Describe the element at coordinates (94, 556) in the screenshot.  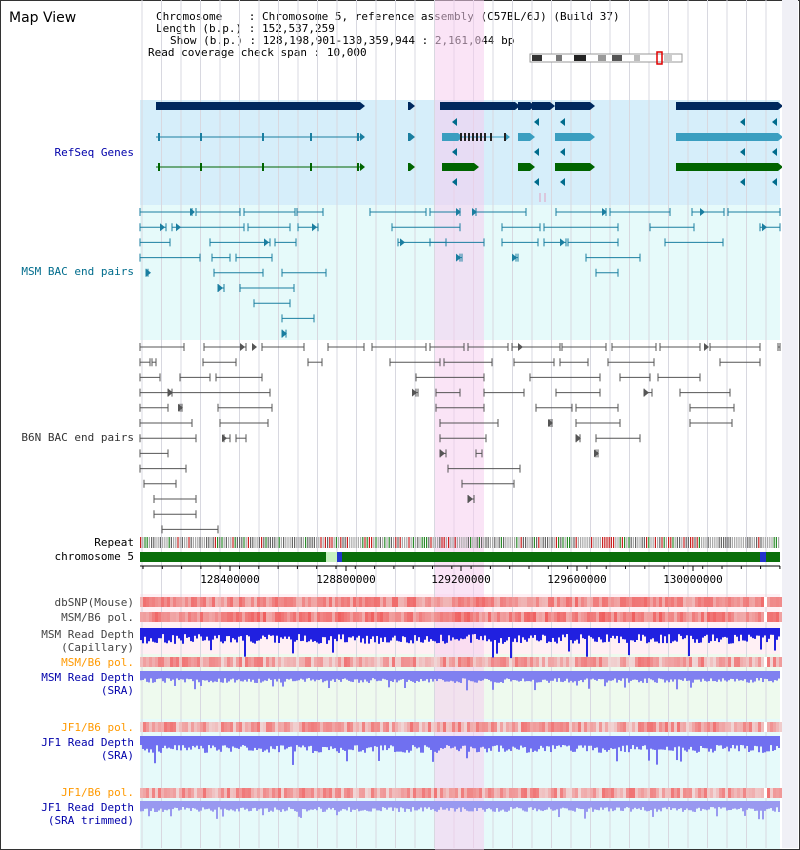
I see `chromosome-label: chromosome 5` at that location.